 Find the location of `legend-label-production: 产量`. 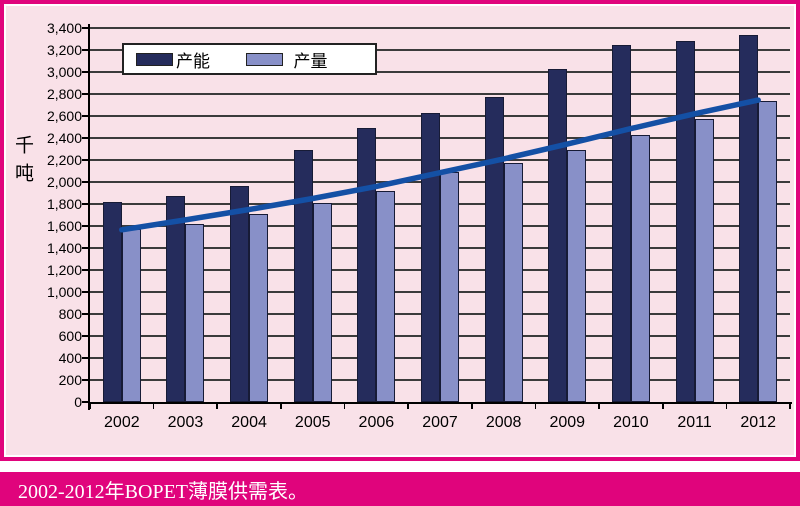

legend-label-production: 产量 is located at coordinates (310, 61).